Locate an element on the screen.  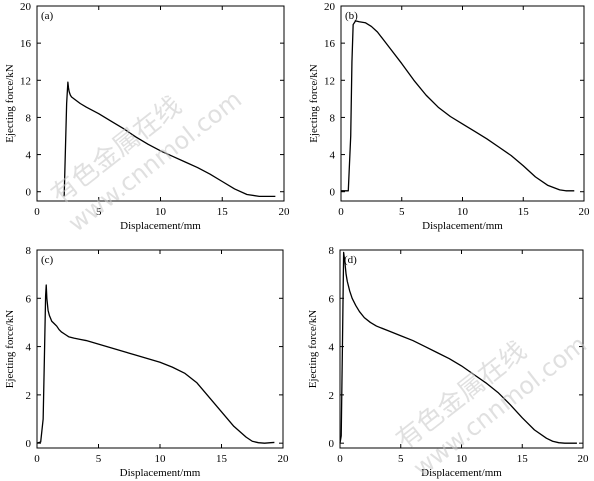
y-tick-label-b: 20 is located at coordinates (330, 7).